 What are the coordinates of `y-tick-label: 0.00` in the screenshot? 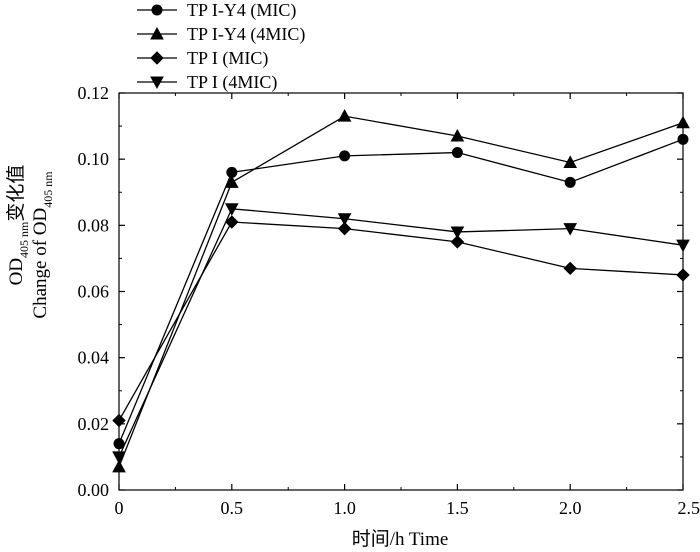 It's located at (94, 490).